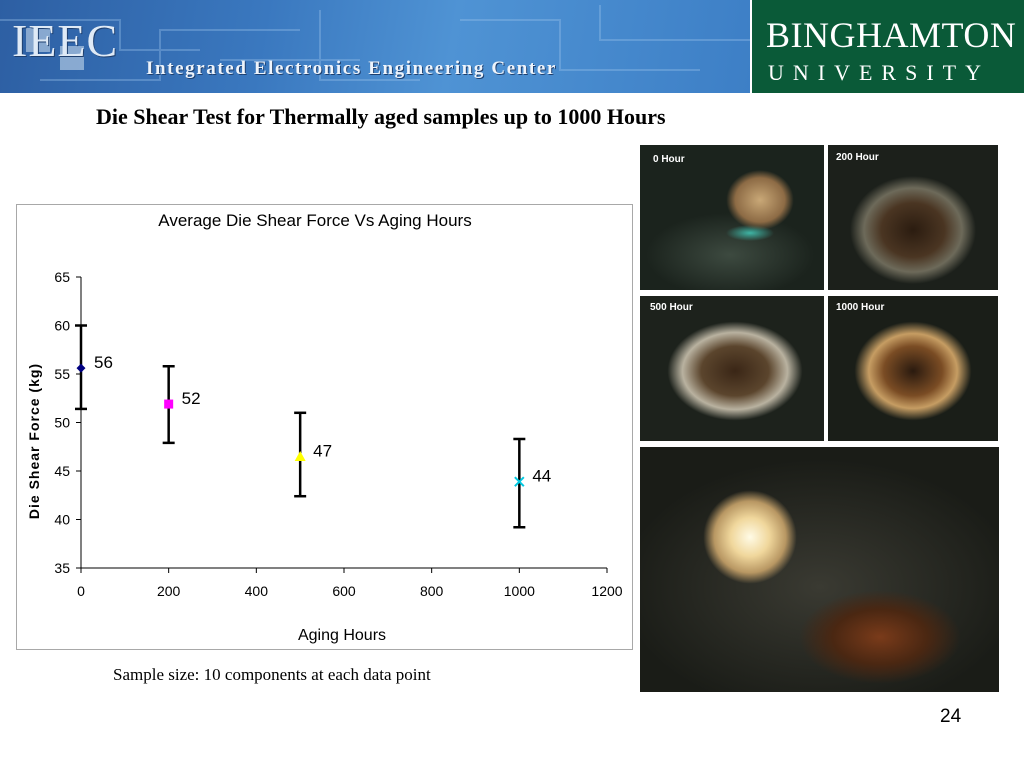 Image resolution: width=1024 pixels, height=768 pixels. Describe the element at coordinates (62, 471) in the screenshot. I see `y-tick-label: 45` at that location.